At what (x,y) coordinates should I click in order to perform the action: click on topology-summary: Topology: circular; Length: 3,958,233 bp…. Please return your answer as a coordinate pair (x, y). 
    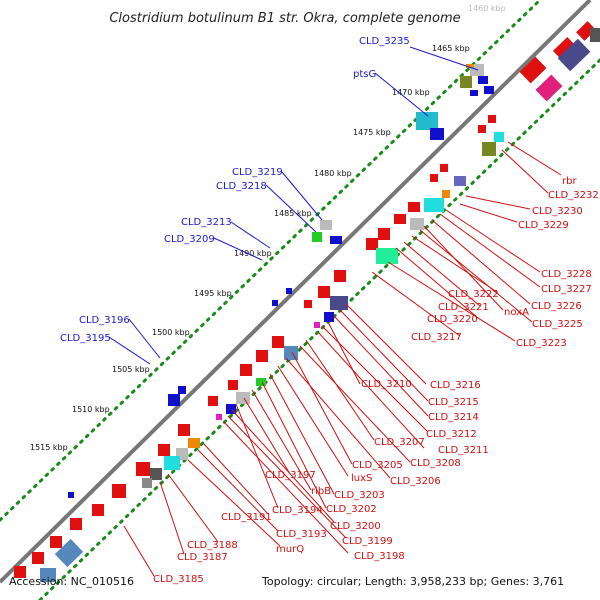
    Looking at the image, I should click on (412, 581).